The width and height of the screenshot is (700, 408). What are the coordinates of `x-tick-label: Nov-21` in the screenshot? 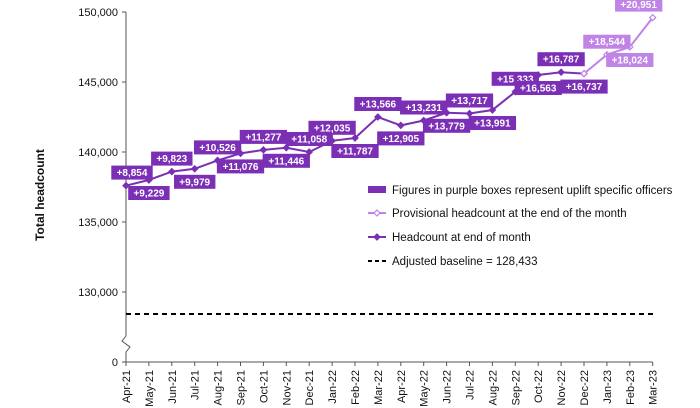 It's located at (287, 387).